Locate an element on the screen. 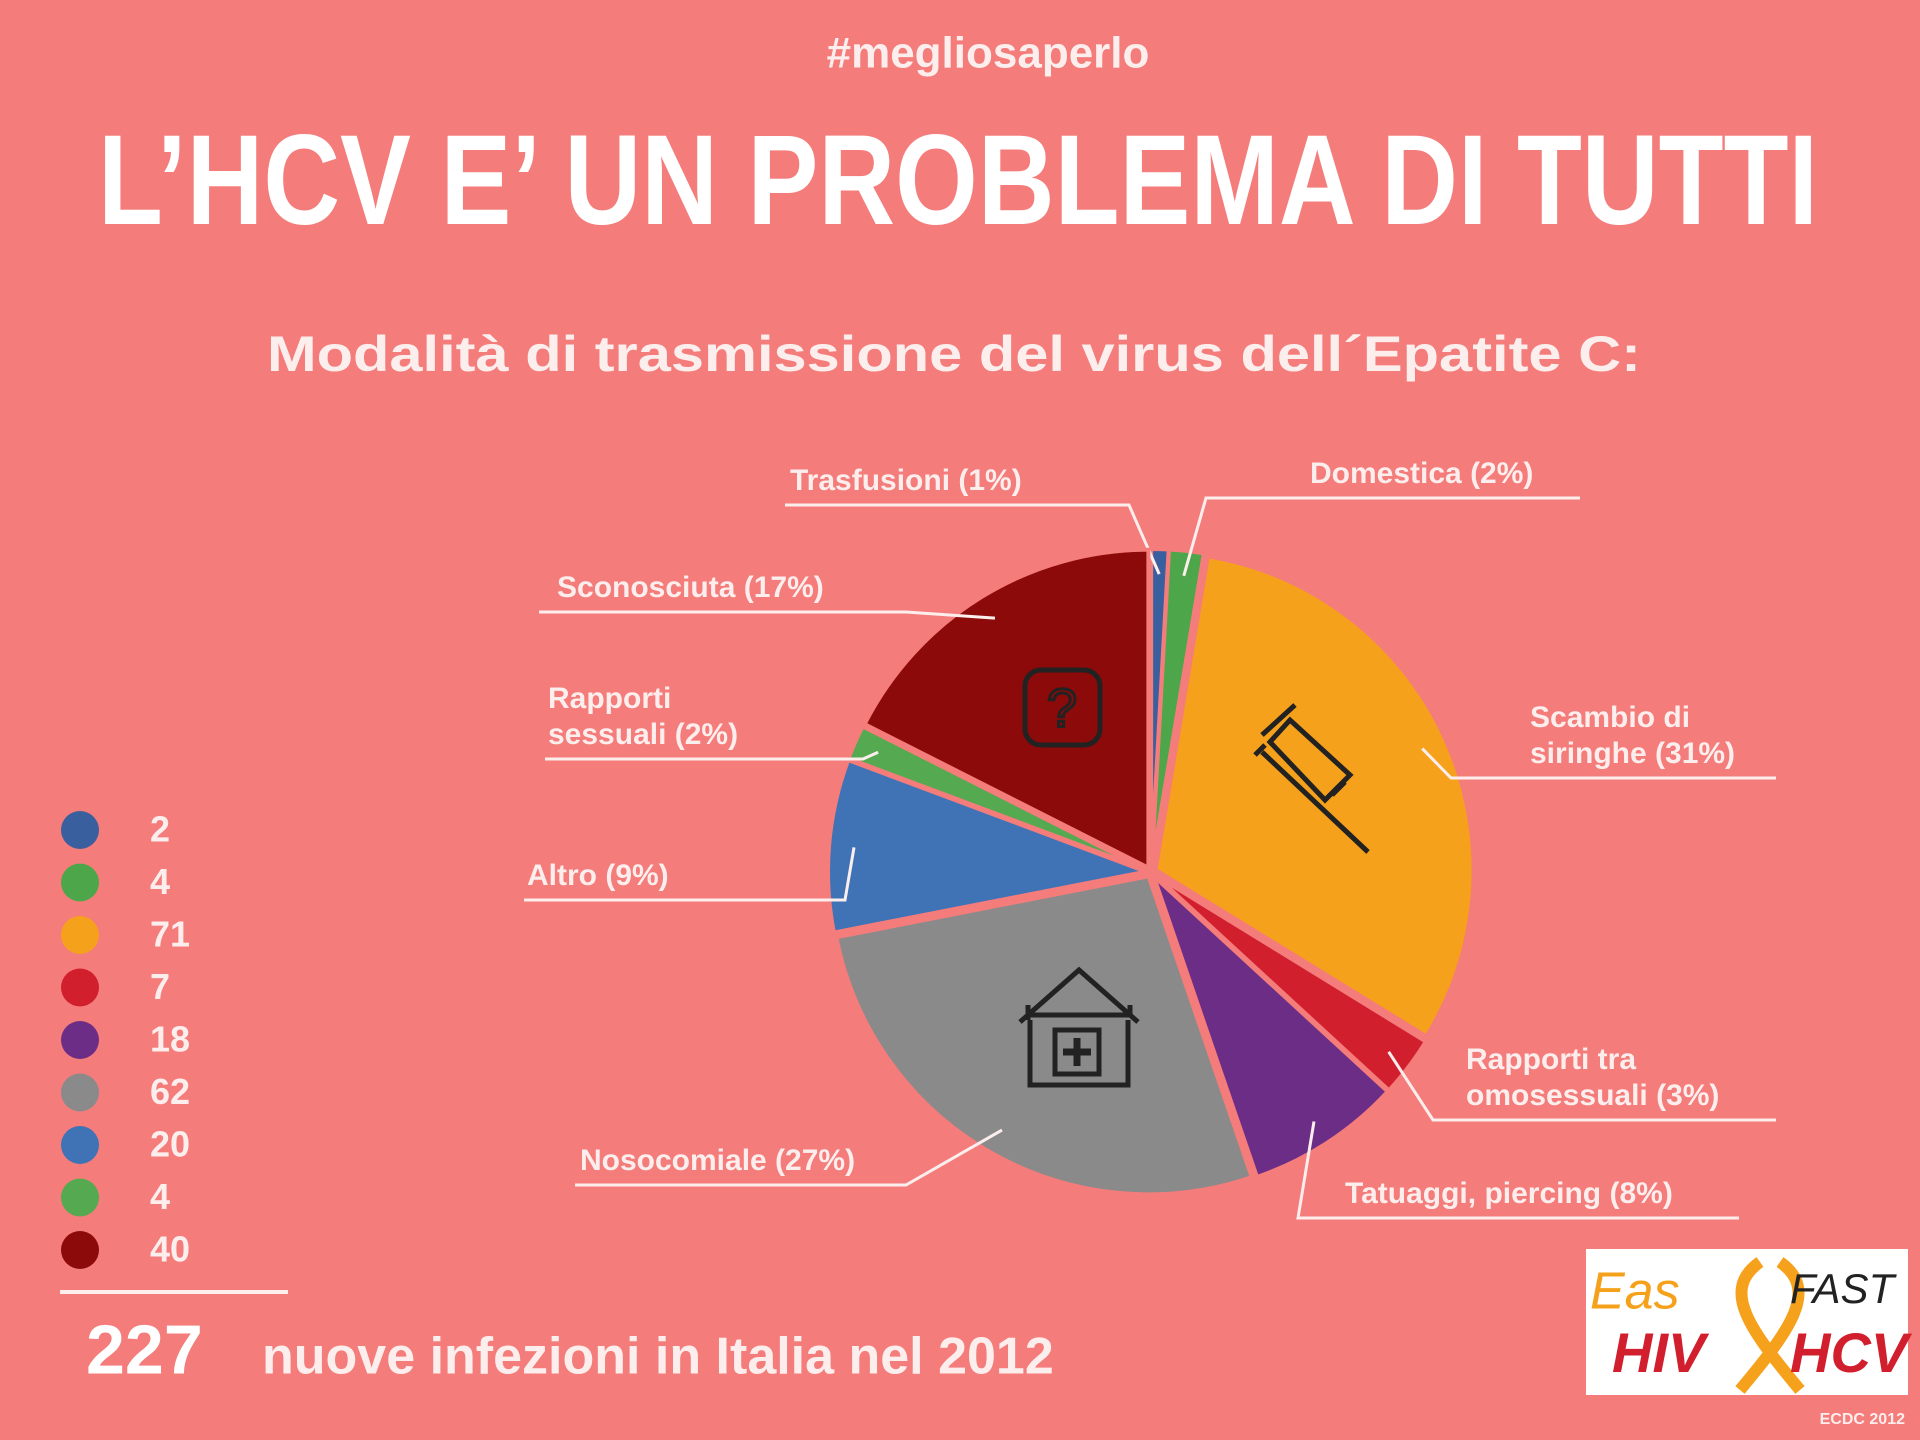  logo: Eas FAST HIV HCV is located at coordinates (1749, 1322).